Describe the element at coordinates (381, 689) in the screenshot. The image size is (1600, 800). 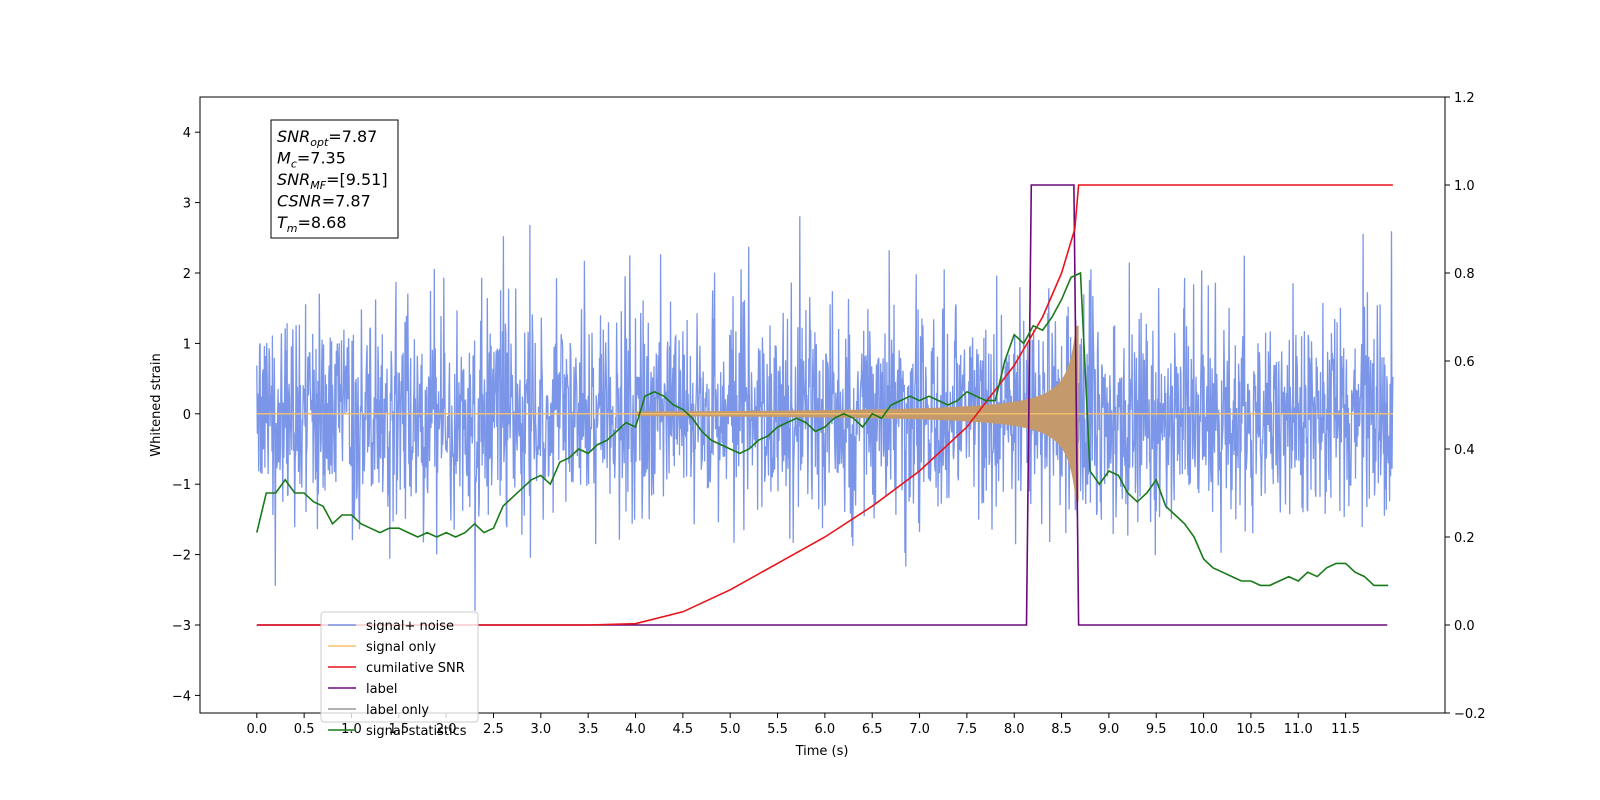
I see `legend-label: label` at that location.